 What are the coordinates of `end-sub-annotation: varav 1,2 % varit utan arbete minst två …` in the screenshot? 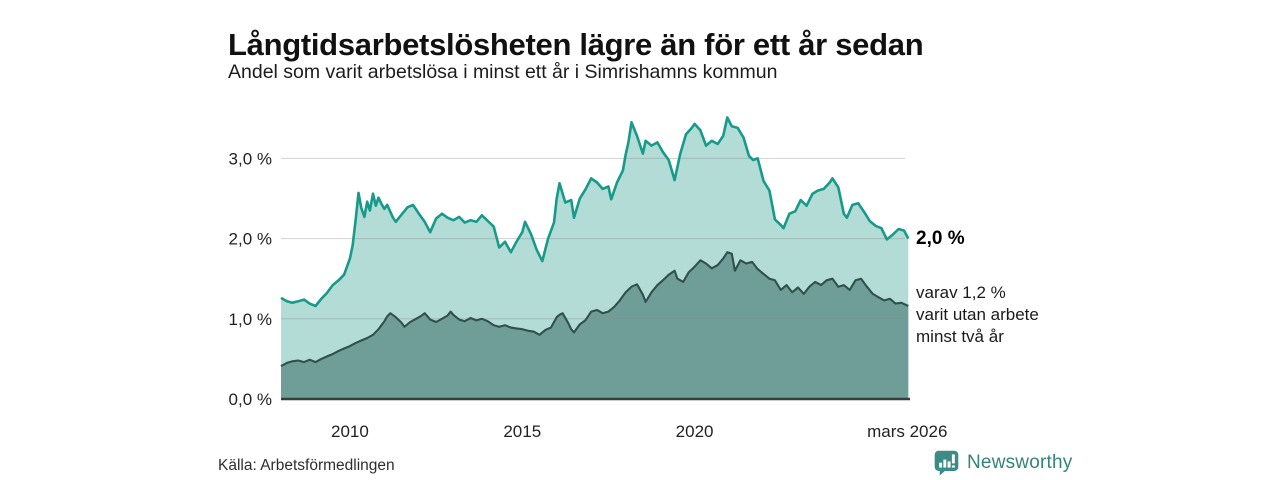 It's located at (977, 314).